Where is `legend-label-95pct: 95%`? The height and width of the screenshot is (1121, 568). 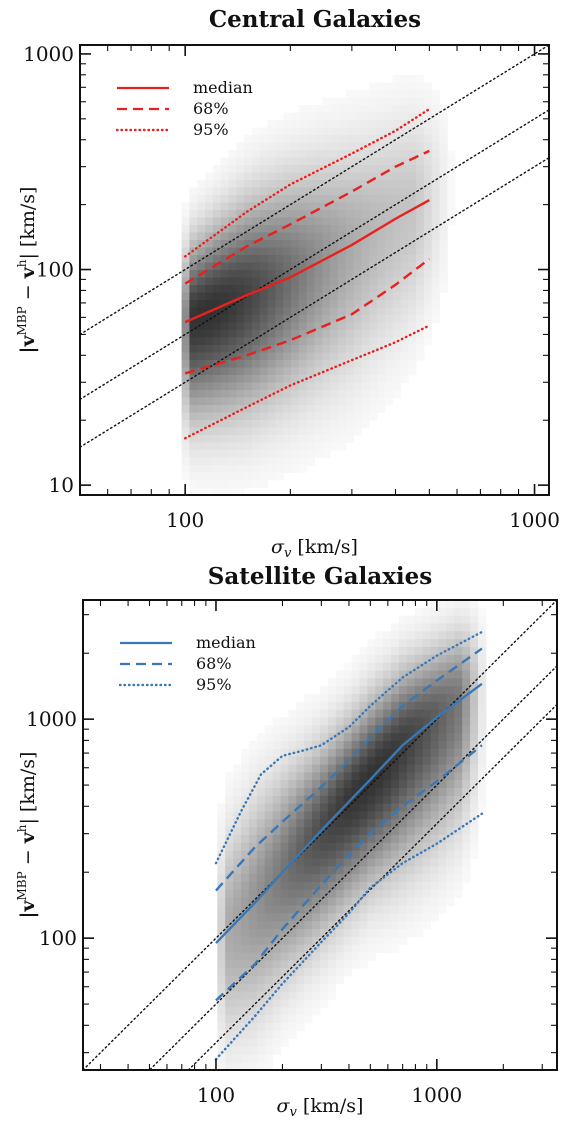
legend-label-95pct: 95% is located at coordinates (211, 129).